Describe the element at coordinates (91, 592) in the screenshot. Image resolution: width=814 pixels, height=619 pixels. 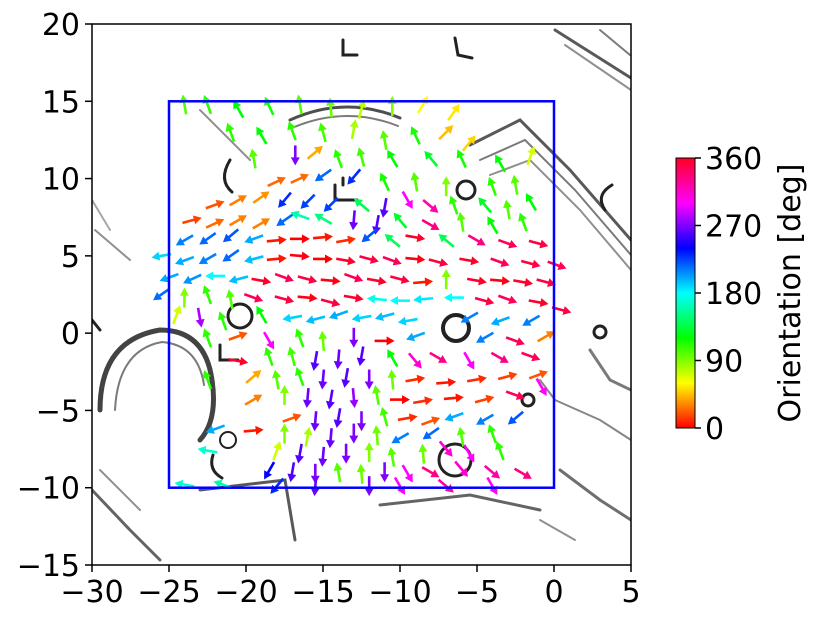
I see `x-tick-label: −30` at that location.